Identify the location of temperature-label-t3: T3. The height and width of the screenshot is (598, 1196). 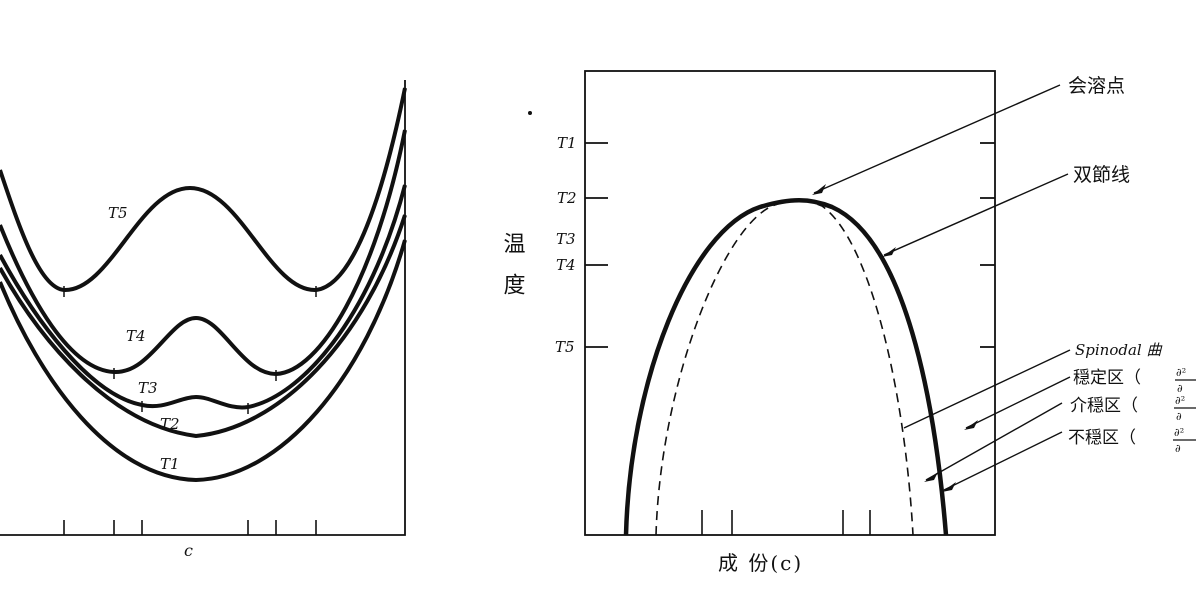
(566, 239).